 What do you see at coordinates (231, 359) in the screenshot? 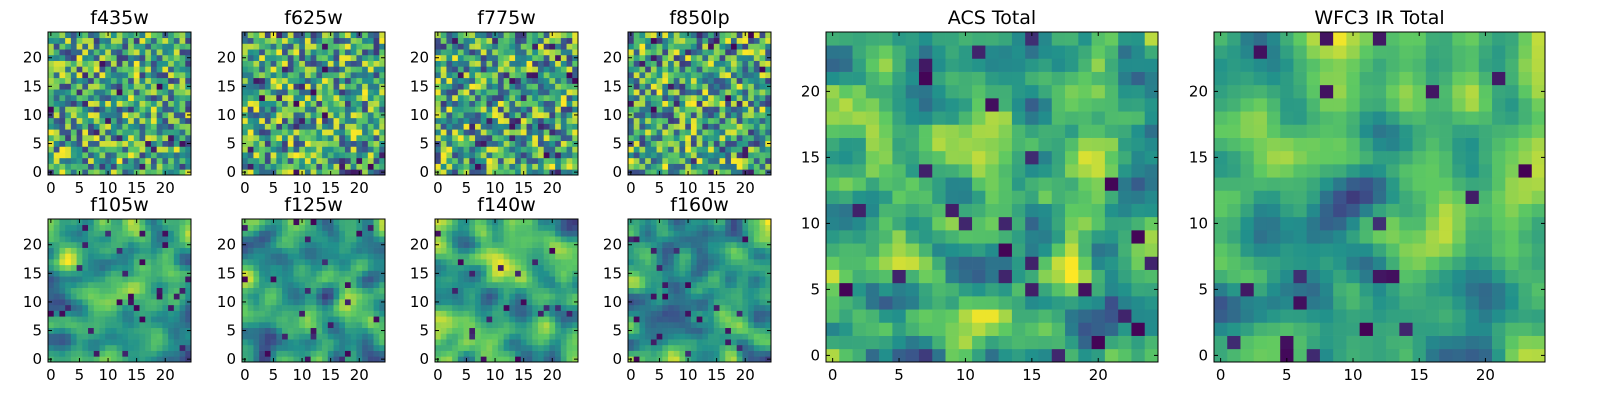
I see `y-tick-label: 0` at bounding box center [231, 359].